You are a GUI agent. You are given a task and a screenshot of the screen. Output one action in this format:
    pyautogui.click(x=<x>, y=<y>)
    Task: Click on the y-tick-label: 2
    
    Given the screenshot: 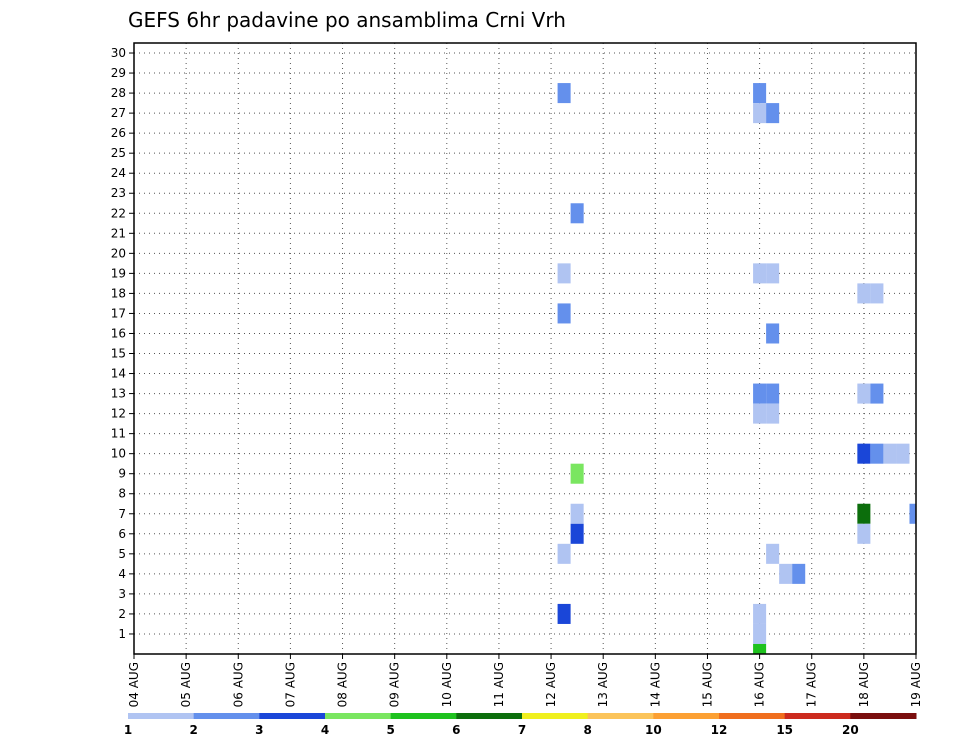 What is the action you would take?
    pyautogui.click(x=122, y=614)
    